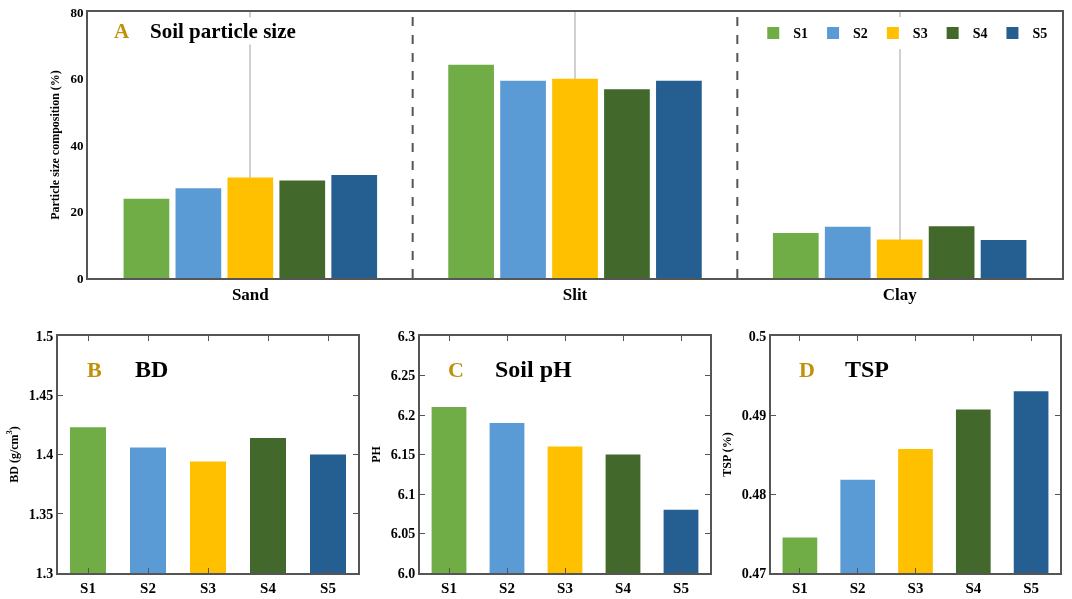 The width and height of the screenshot is (1072, 599). What do you see at coordinates (403, 455) in the screenshot?
I see `y-tick-label: 6.15` at bounding box center [403, 455].